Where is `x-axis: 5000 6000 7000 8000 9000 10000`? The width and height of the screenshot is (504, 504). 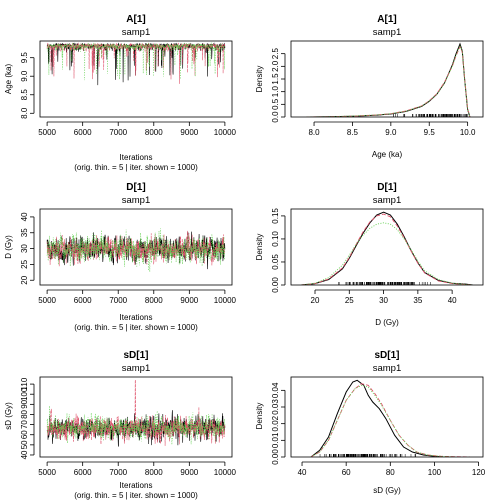 x-axis: 5000 6000 7000 8000 9000 10000 is located at coordinates (137, 469).